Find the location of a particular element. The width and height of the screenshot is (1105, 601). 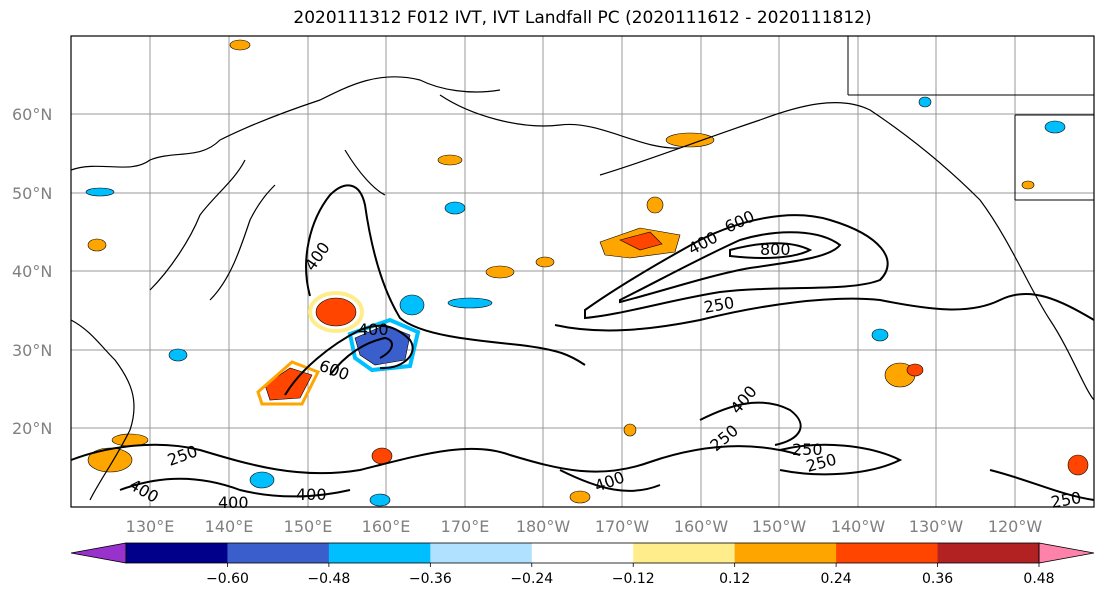

lon-label: 120°W is located at coordinates (1015, 526).